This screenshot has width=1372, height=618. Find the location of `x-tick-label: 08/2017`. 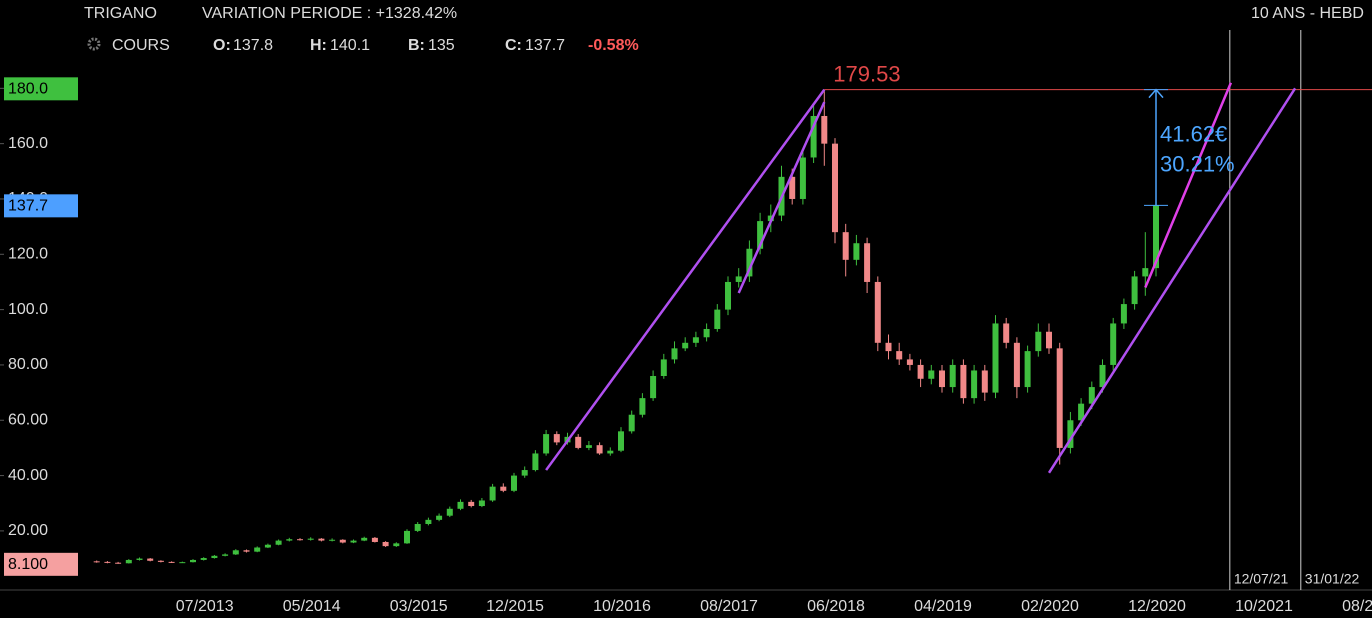

x-tick-label: 08/2017 is located at coordinates (729, 606).